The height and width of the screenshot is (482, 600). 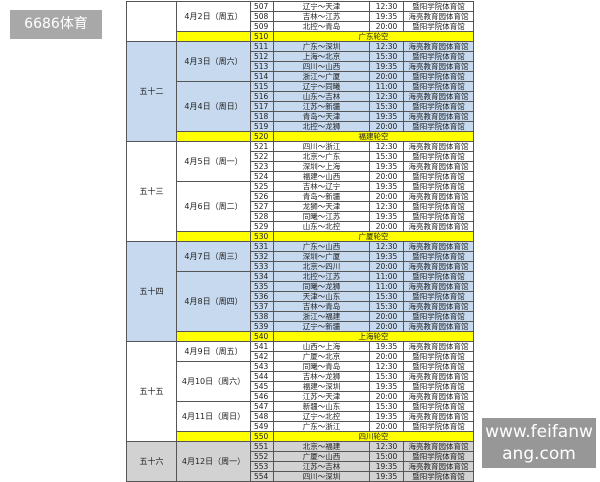 What do you see at coordinates (321, 76) in the screenshot?
I see `match-teams: 浙江～广厦` at bounding box center [321, 76].